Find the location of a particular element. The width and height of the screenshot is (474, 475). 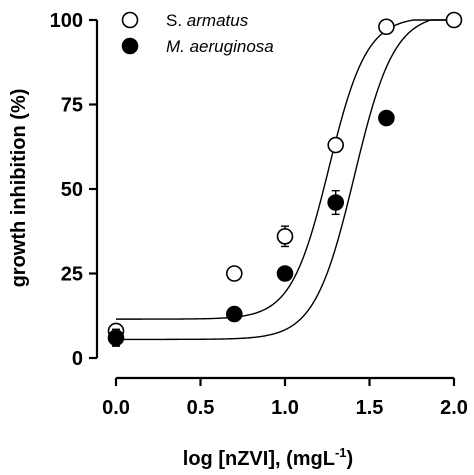

x-tick-label: 0.0 is located at coordinates (116, 408).